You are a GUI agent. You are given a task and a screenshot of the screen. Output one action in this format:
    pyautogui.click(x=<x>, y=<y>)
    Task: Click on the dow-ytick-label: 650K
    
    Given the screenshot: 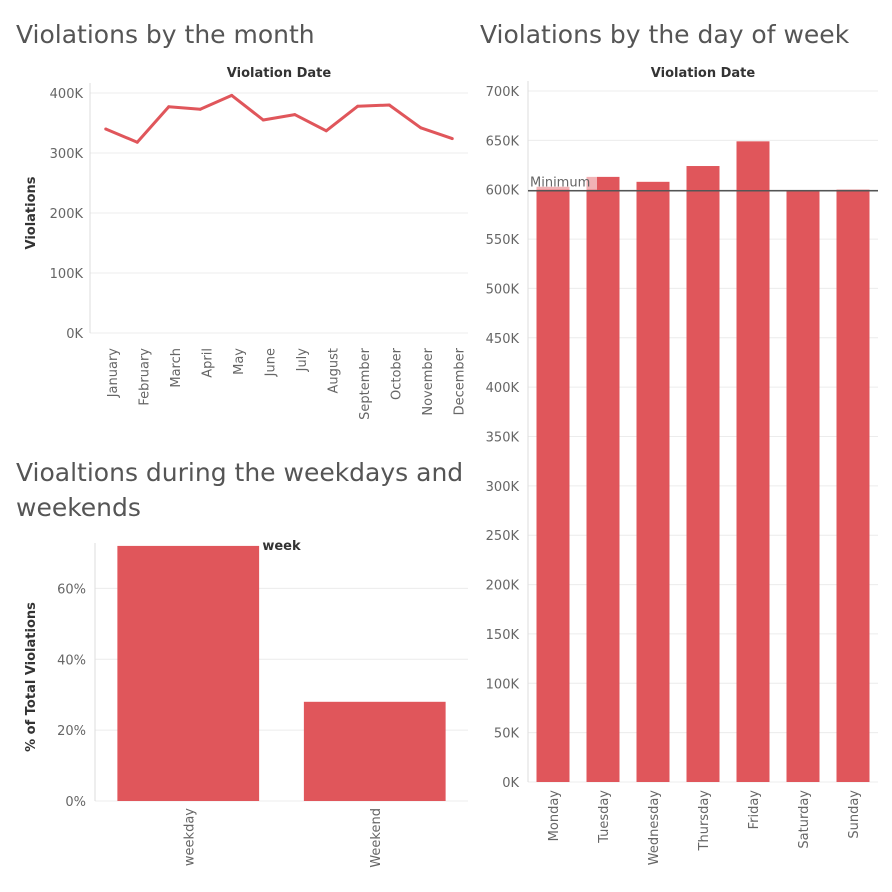 What is the action you would take?
    pyautogui.click(x=503, y=141)
    